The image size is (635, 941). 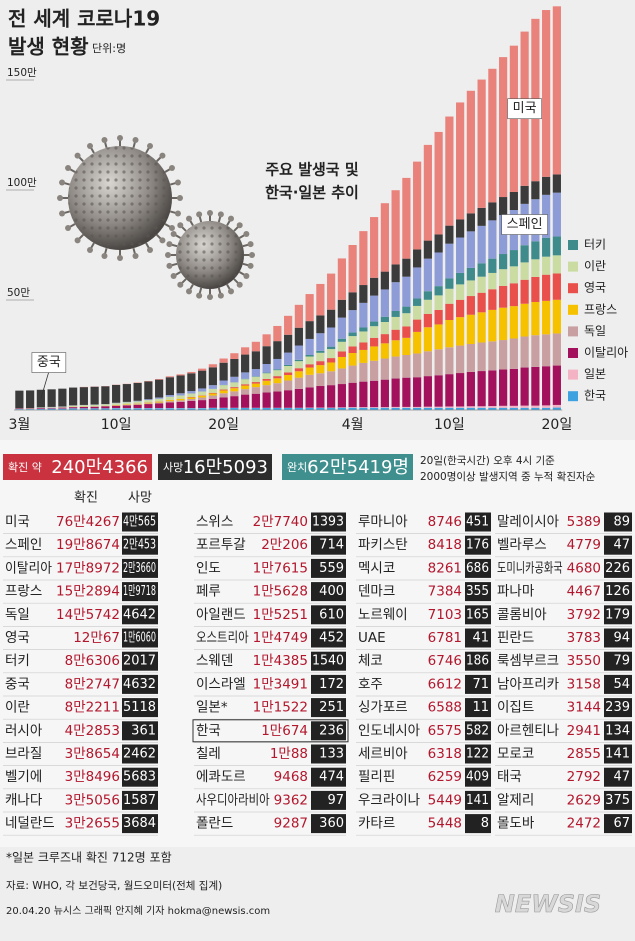 What do you see at coordinates (92, 731) in the screenshot?
I see `confirmed: 4만2853` at bounding box center [92, 731].